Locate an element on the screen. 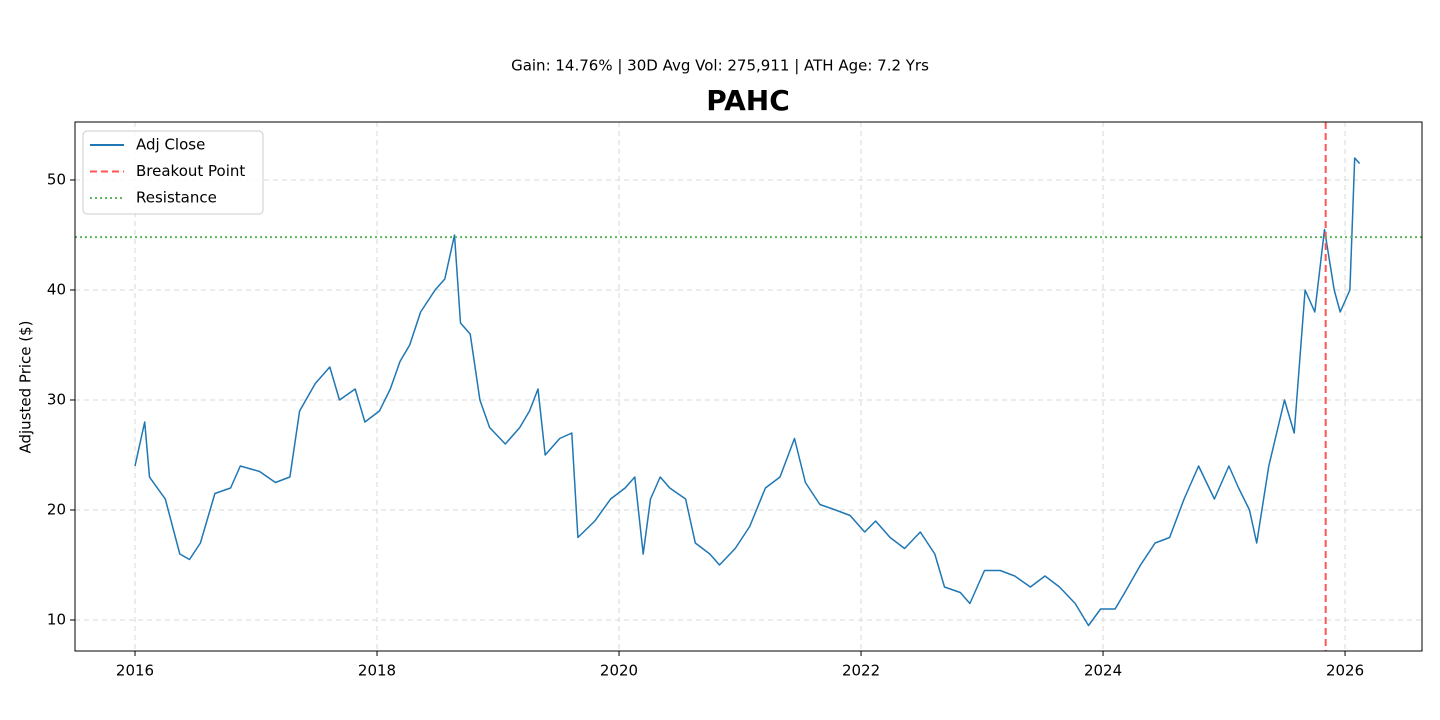 Image resolution: width=1440 pixels, height=720 pixels. x-tick-label: 2018 is located at coordinates (377, 671).